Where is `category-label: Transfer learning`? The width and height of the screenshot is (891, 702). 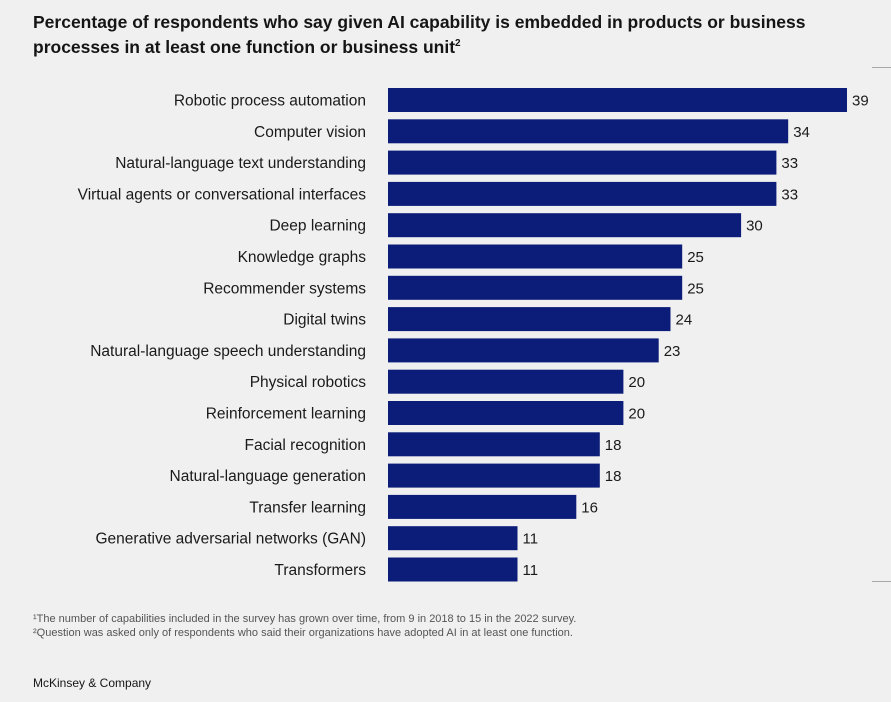
category-label: Transfer learning is located at coordinates (307, 507).